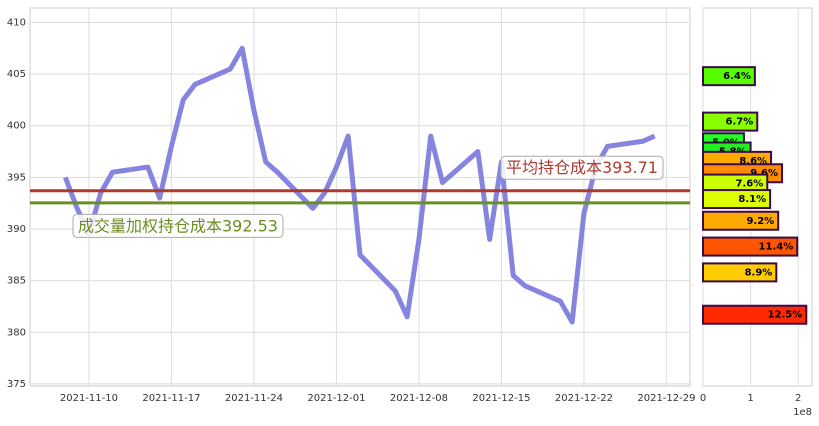 This screenshot has height=426, width=819. I want to click on y-tick-label: 405, so click(16, 74).